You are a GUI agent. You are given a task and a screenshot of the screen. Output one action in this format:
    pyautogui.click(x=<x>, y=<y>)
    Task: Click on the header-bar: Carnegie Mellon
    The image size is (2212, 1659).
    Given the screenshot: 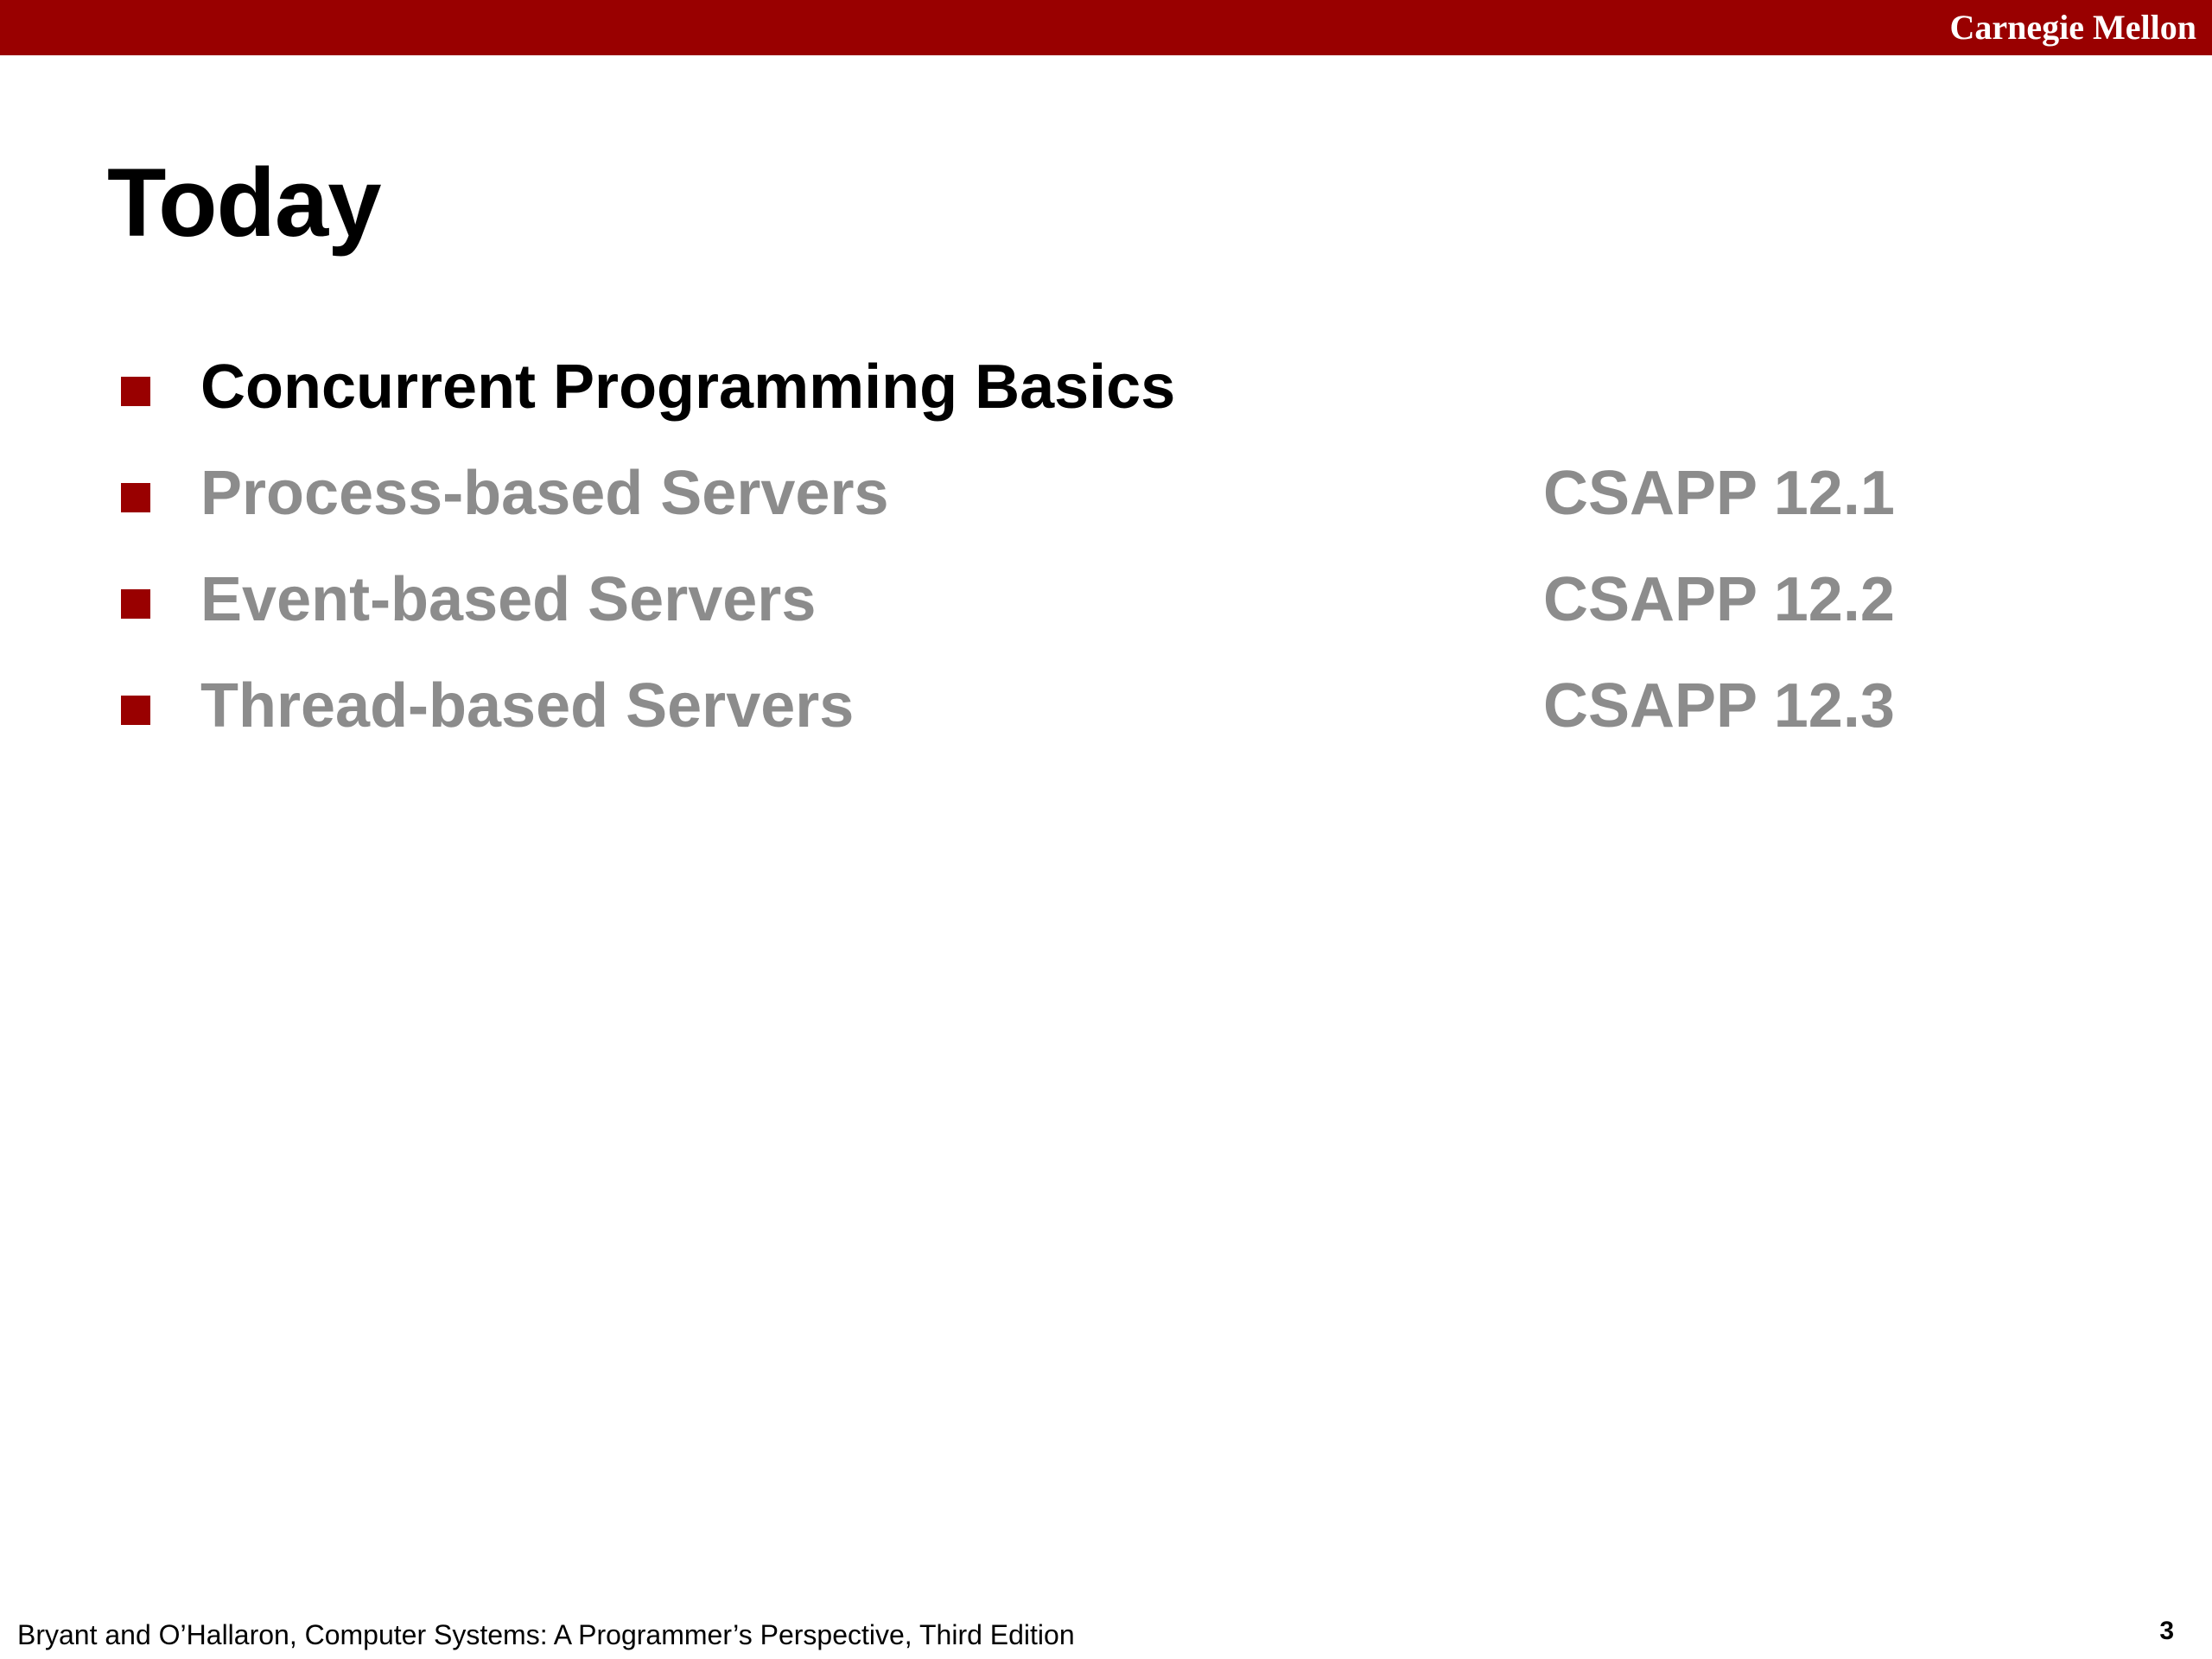 What is the action you would take?
    pyautogui.click(x=1106, y=27)
    